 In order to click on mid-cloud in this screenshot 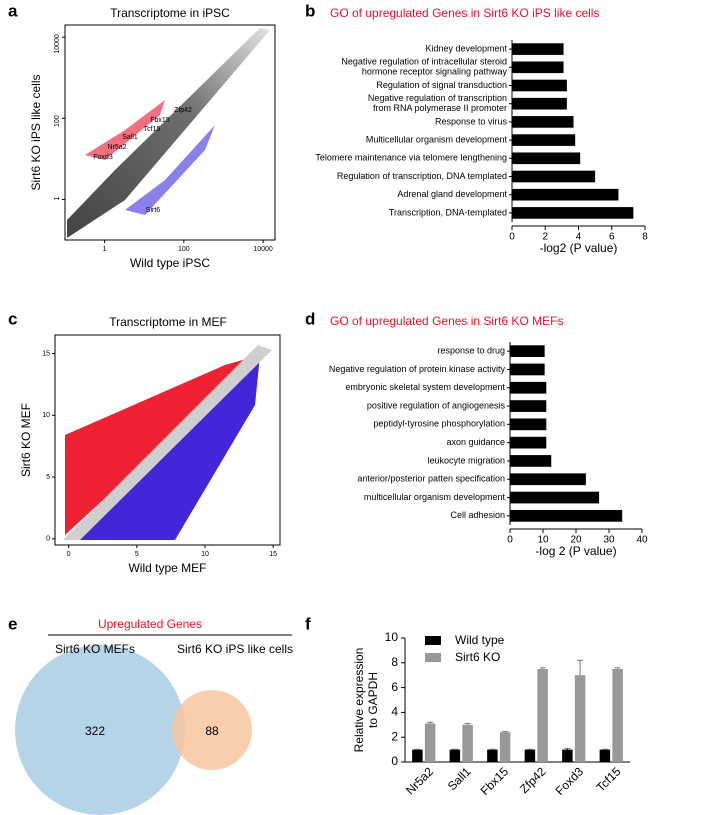, I will do `click(167, 442)`.